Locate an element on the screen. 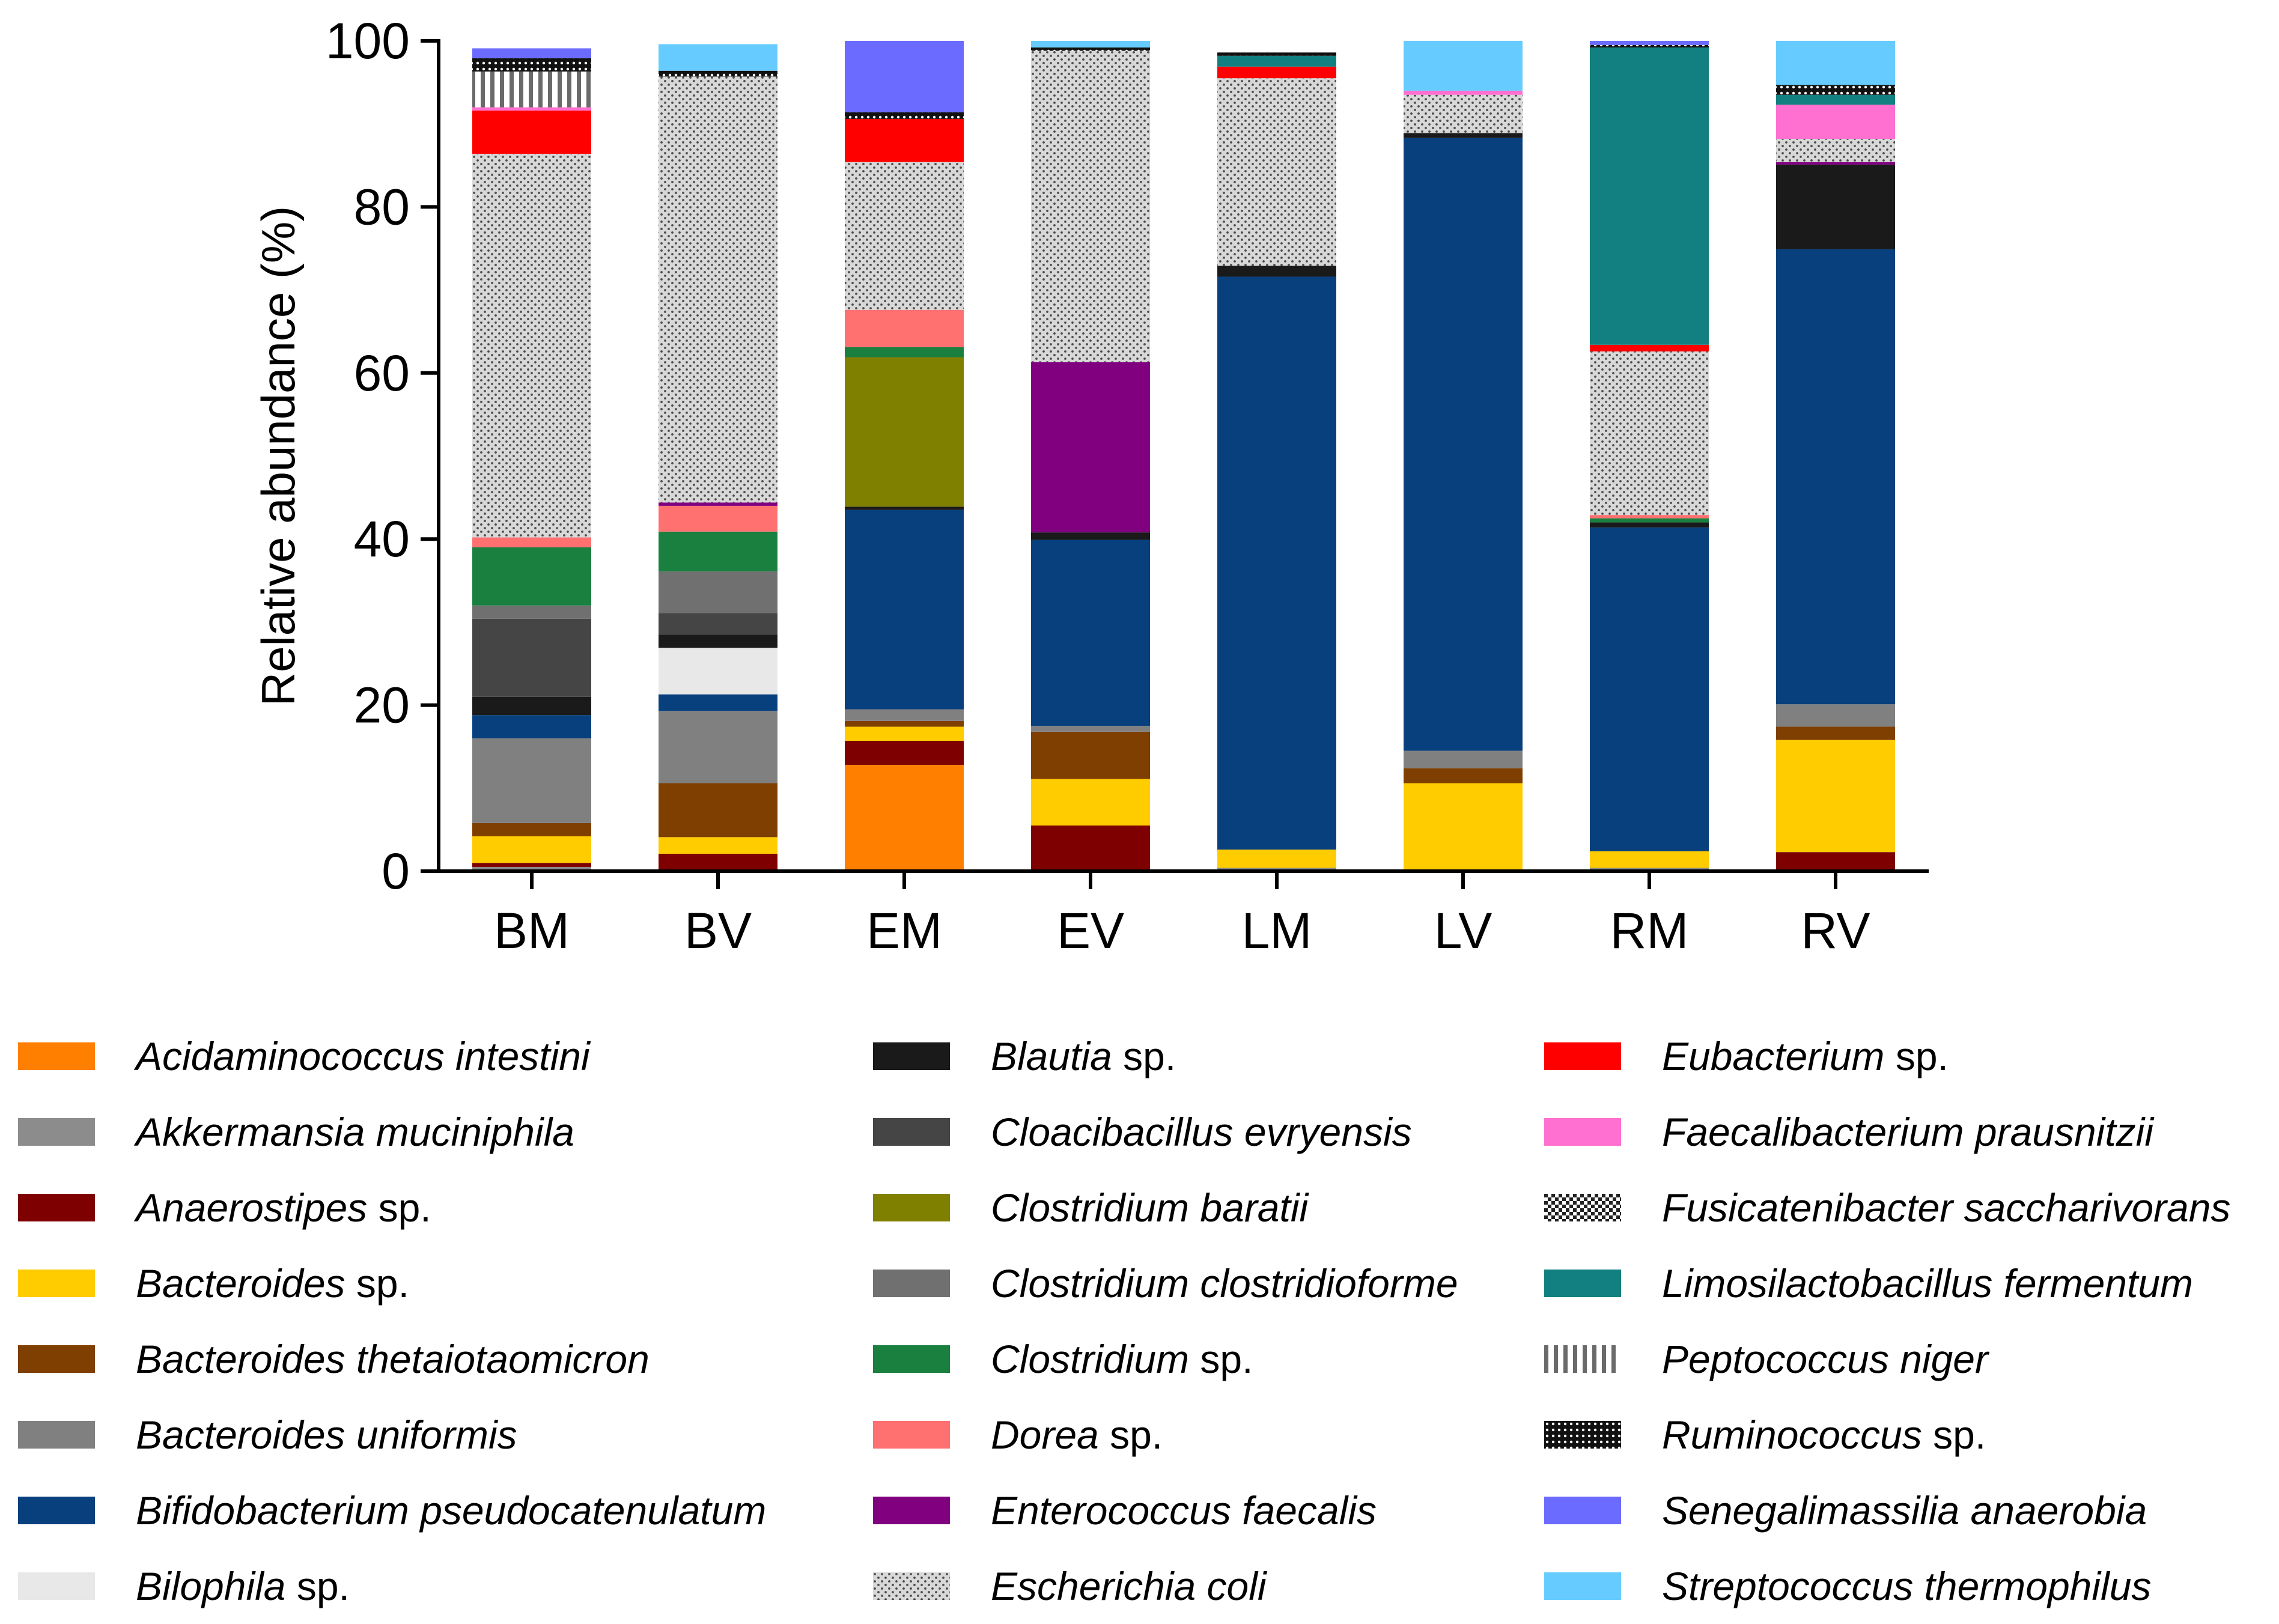 This screenshot has height=1624, width=2279. x-tick-label-EM: EM is located at coordinates (904, 930).